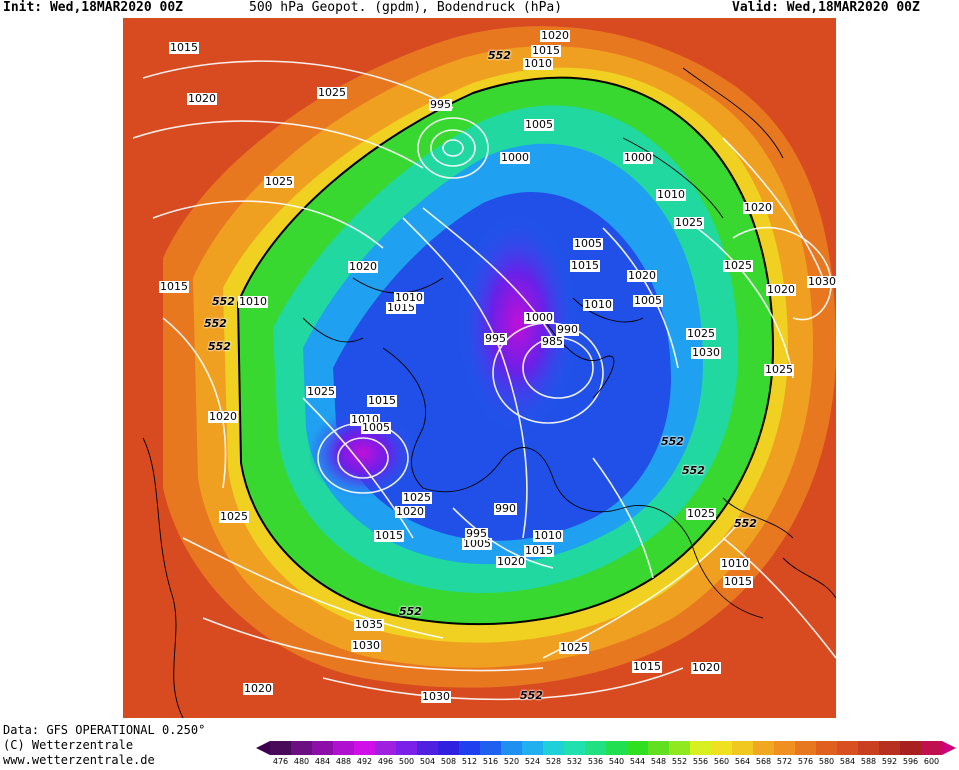 Image resolution: width=959 pixels, height=770 pixels. I want to click on legend-tick: 596, so click(910, 761).